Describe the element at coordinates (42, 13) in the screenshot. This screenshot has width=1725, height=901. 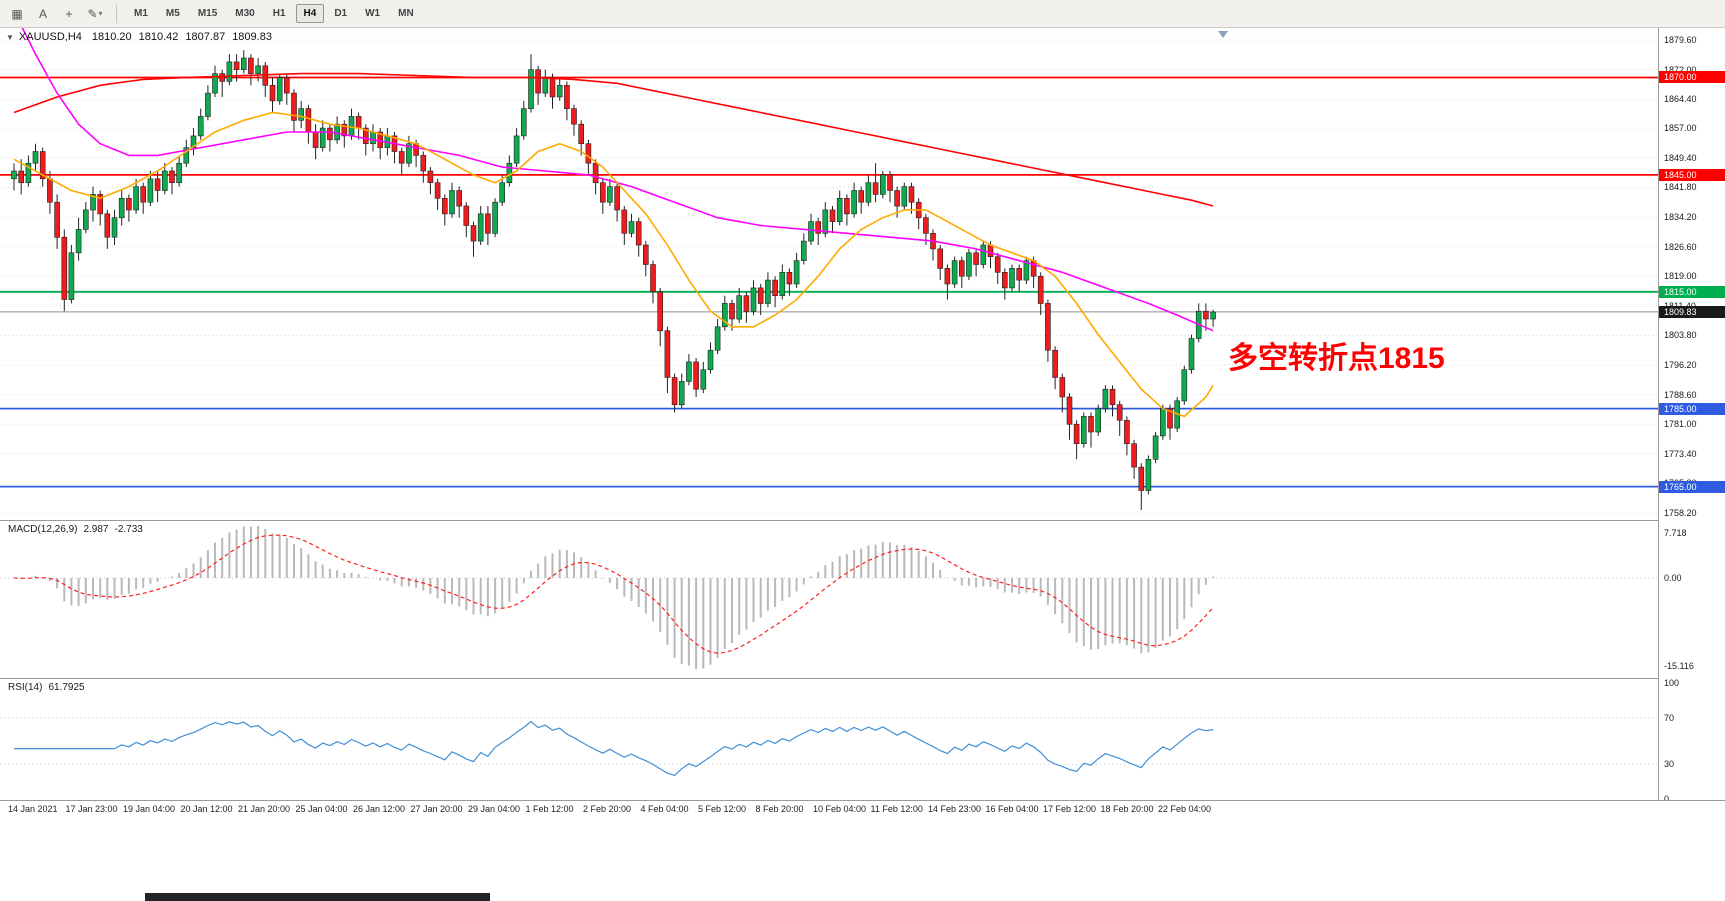
I see `text-tool-icon: A` at that location.